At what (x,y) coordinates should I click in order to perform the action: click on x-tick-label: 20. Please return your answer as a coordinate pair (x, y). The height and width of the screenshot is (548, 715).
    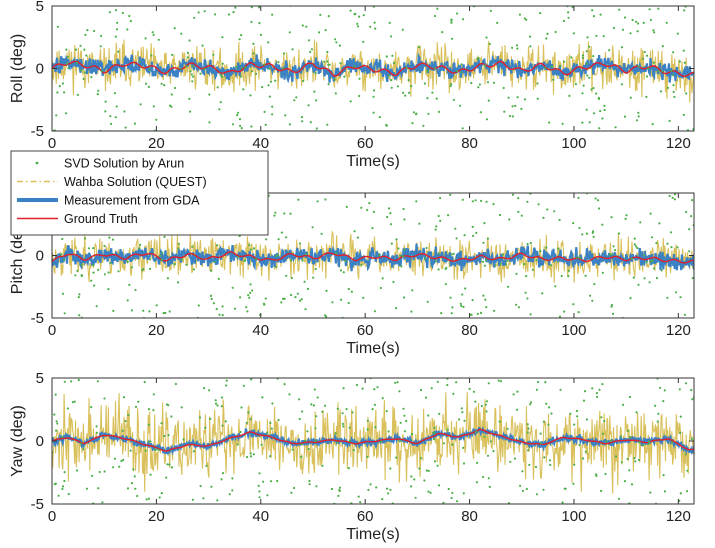
    Looking at the image, I should click on (156, 516).